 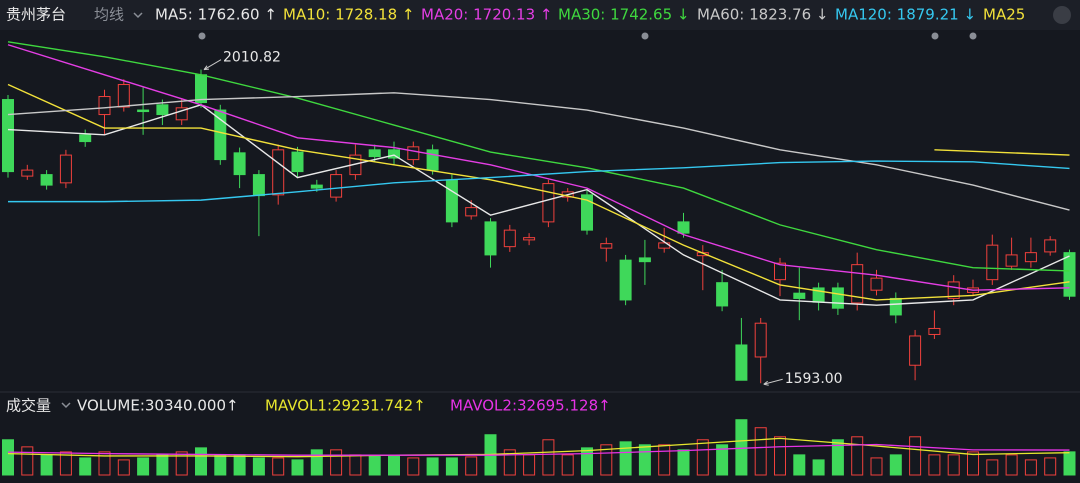 What do you see at coordinates (252, 58) in the screenshot?
I see `max-annotation: 2010.82` at bounding box center [252, 58].